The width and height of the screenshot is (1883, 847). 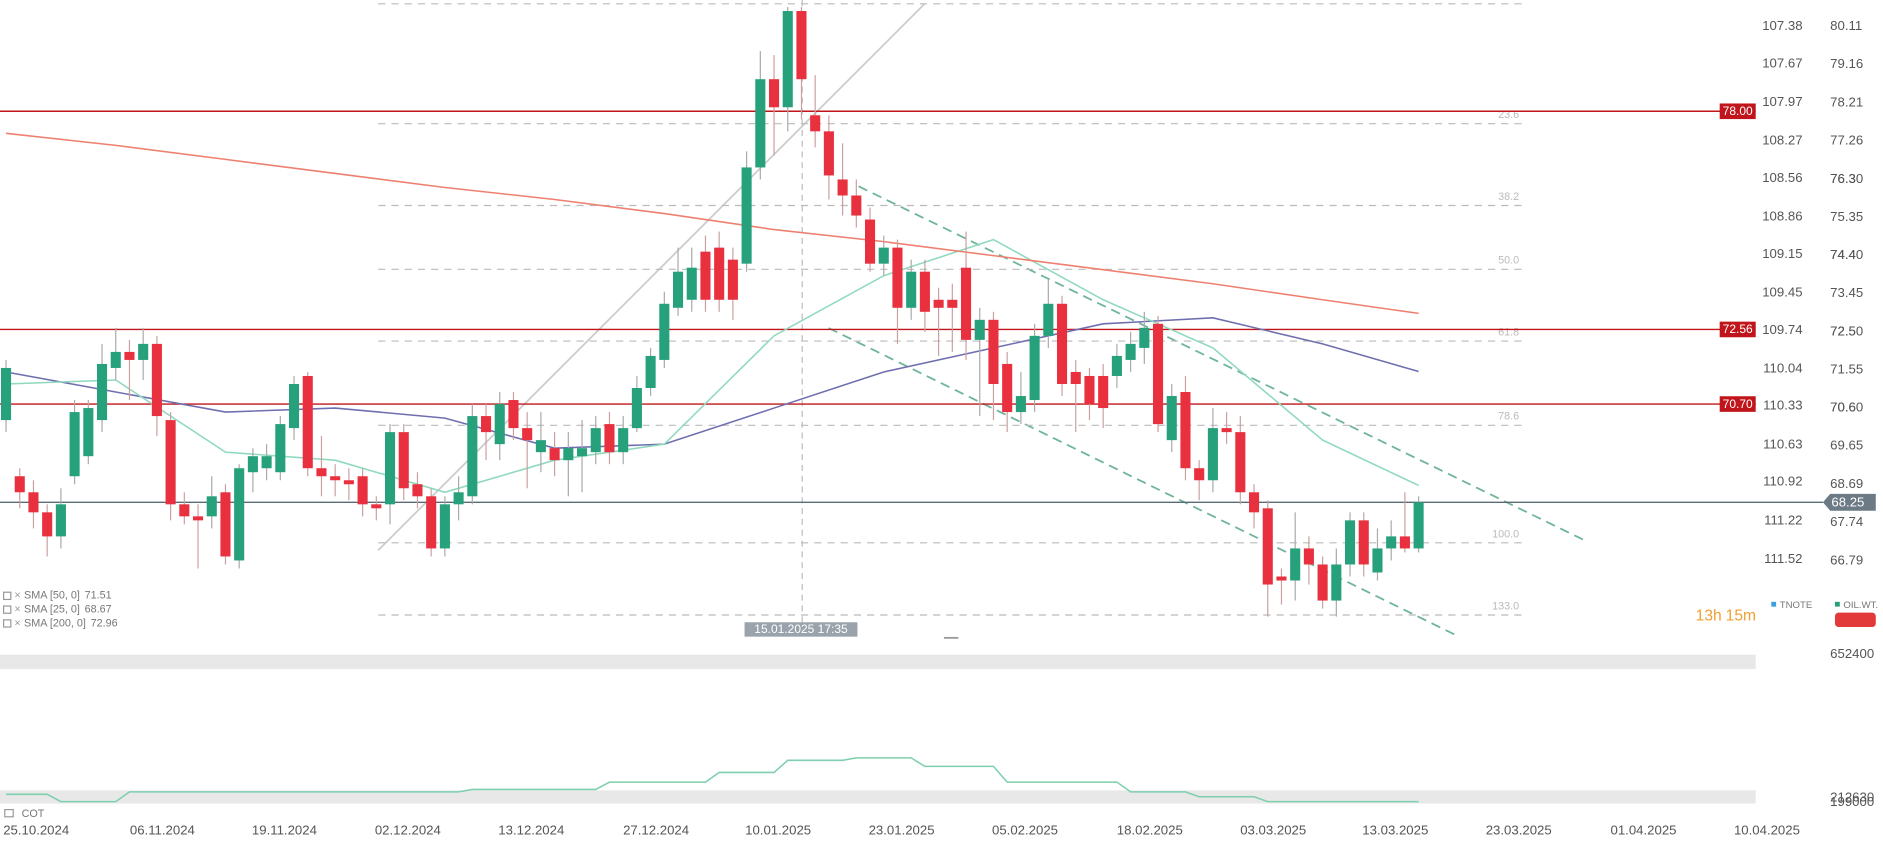 What do you see at coordinates (1025, 830) in the screenshot?
I see `x-tick-label: 05.02.2025` at bounding box center [1025, 830].